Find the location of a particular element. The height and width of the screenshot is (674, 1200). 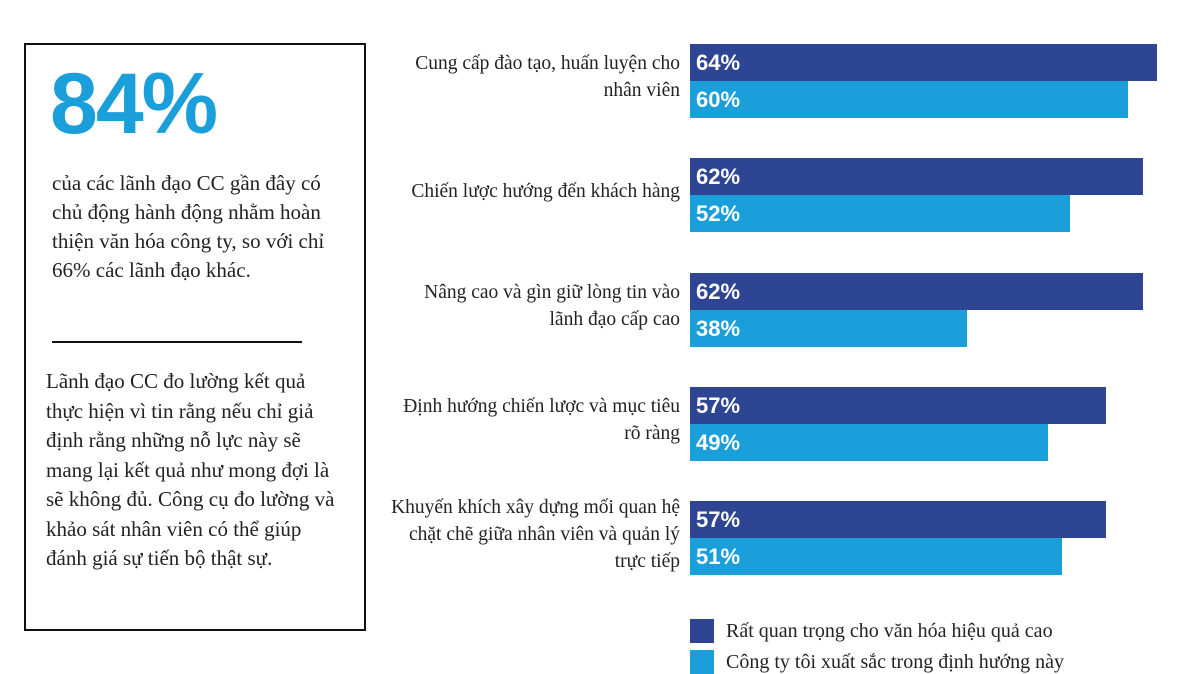

value-label: 49% is located at coordinates (718, 442).